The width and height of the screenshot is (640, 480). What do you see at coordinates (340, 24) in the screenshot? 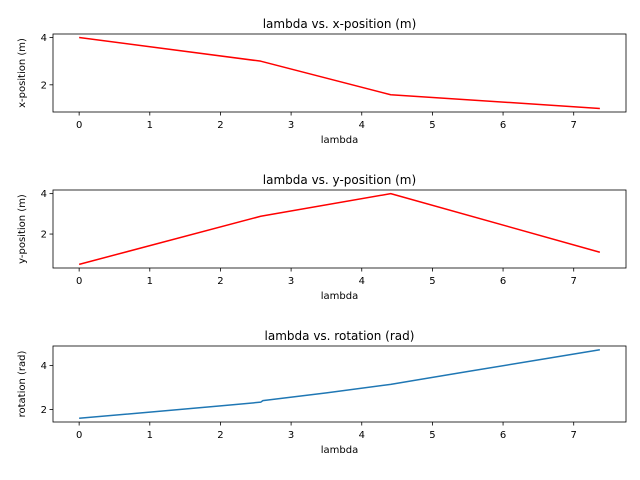
I see `chart-title: lambda vs. x-position (m)` at bounding box center [340, 24].